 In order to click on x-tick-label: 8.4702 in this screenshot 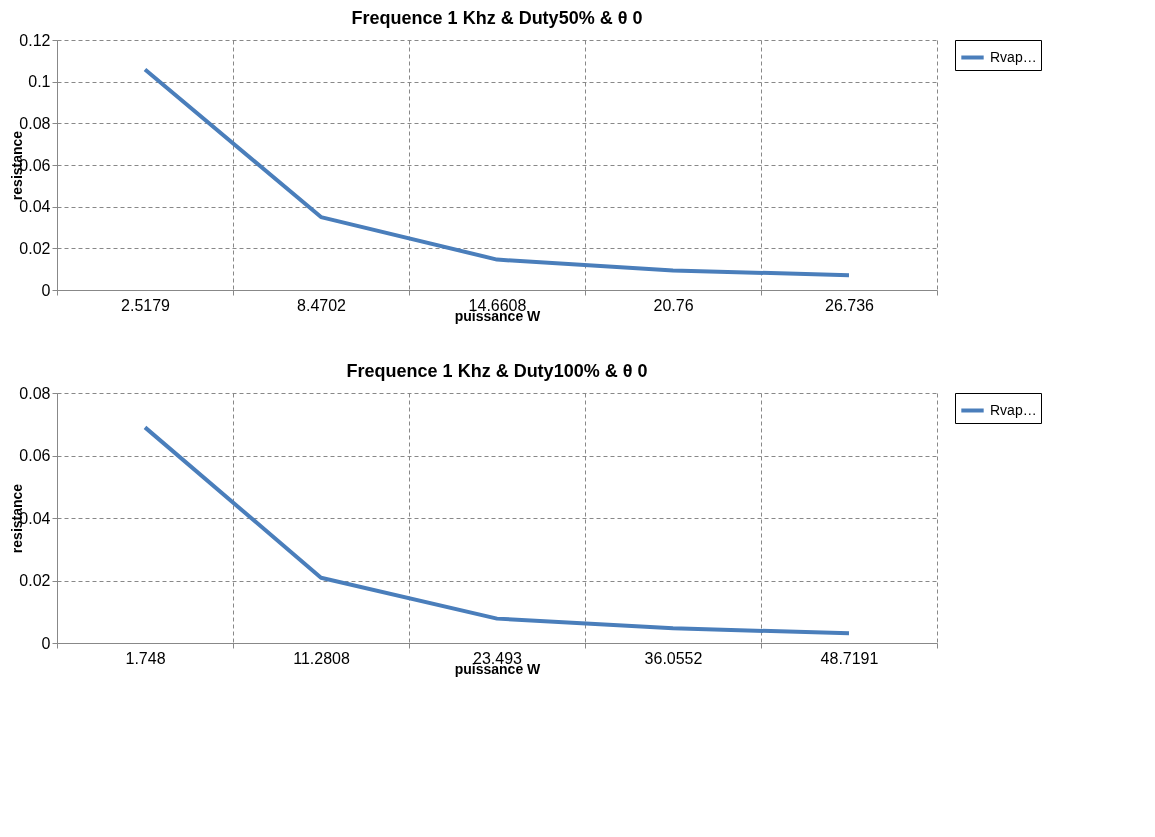, I will do `click(322, 305)`.